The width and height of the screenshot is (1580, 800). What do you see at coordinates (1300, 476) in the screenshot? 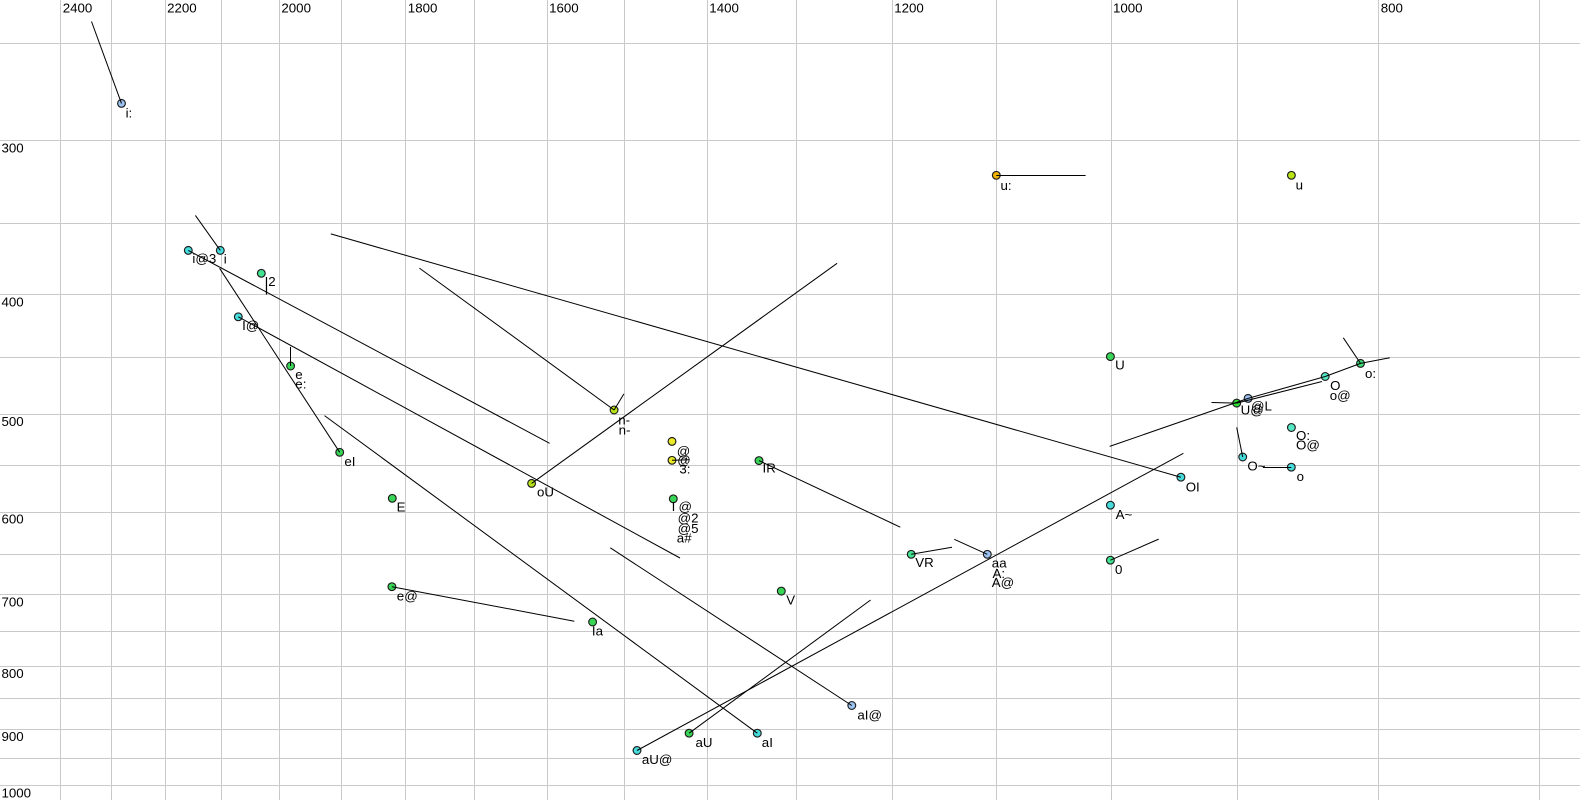
I see `svg-text: o` at bounding box center [1300, 476].